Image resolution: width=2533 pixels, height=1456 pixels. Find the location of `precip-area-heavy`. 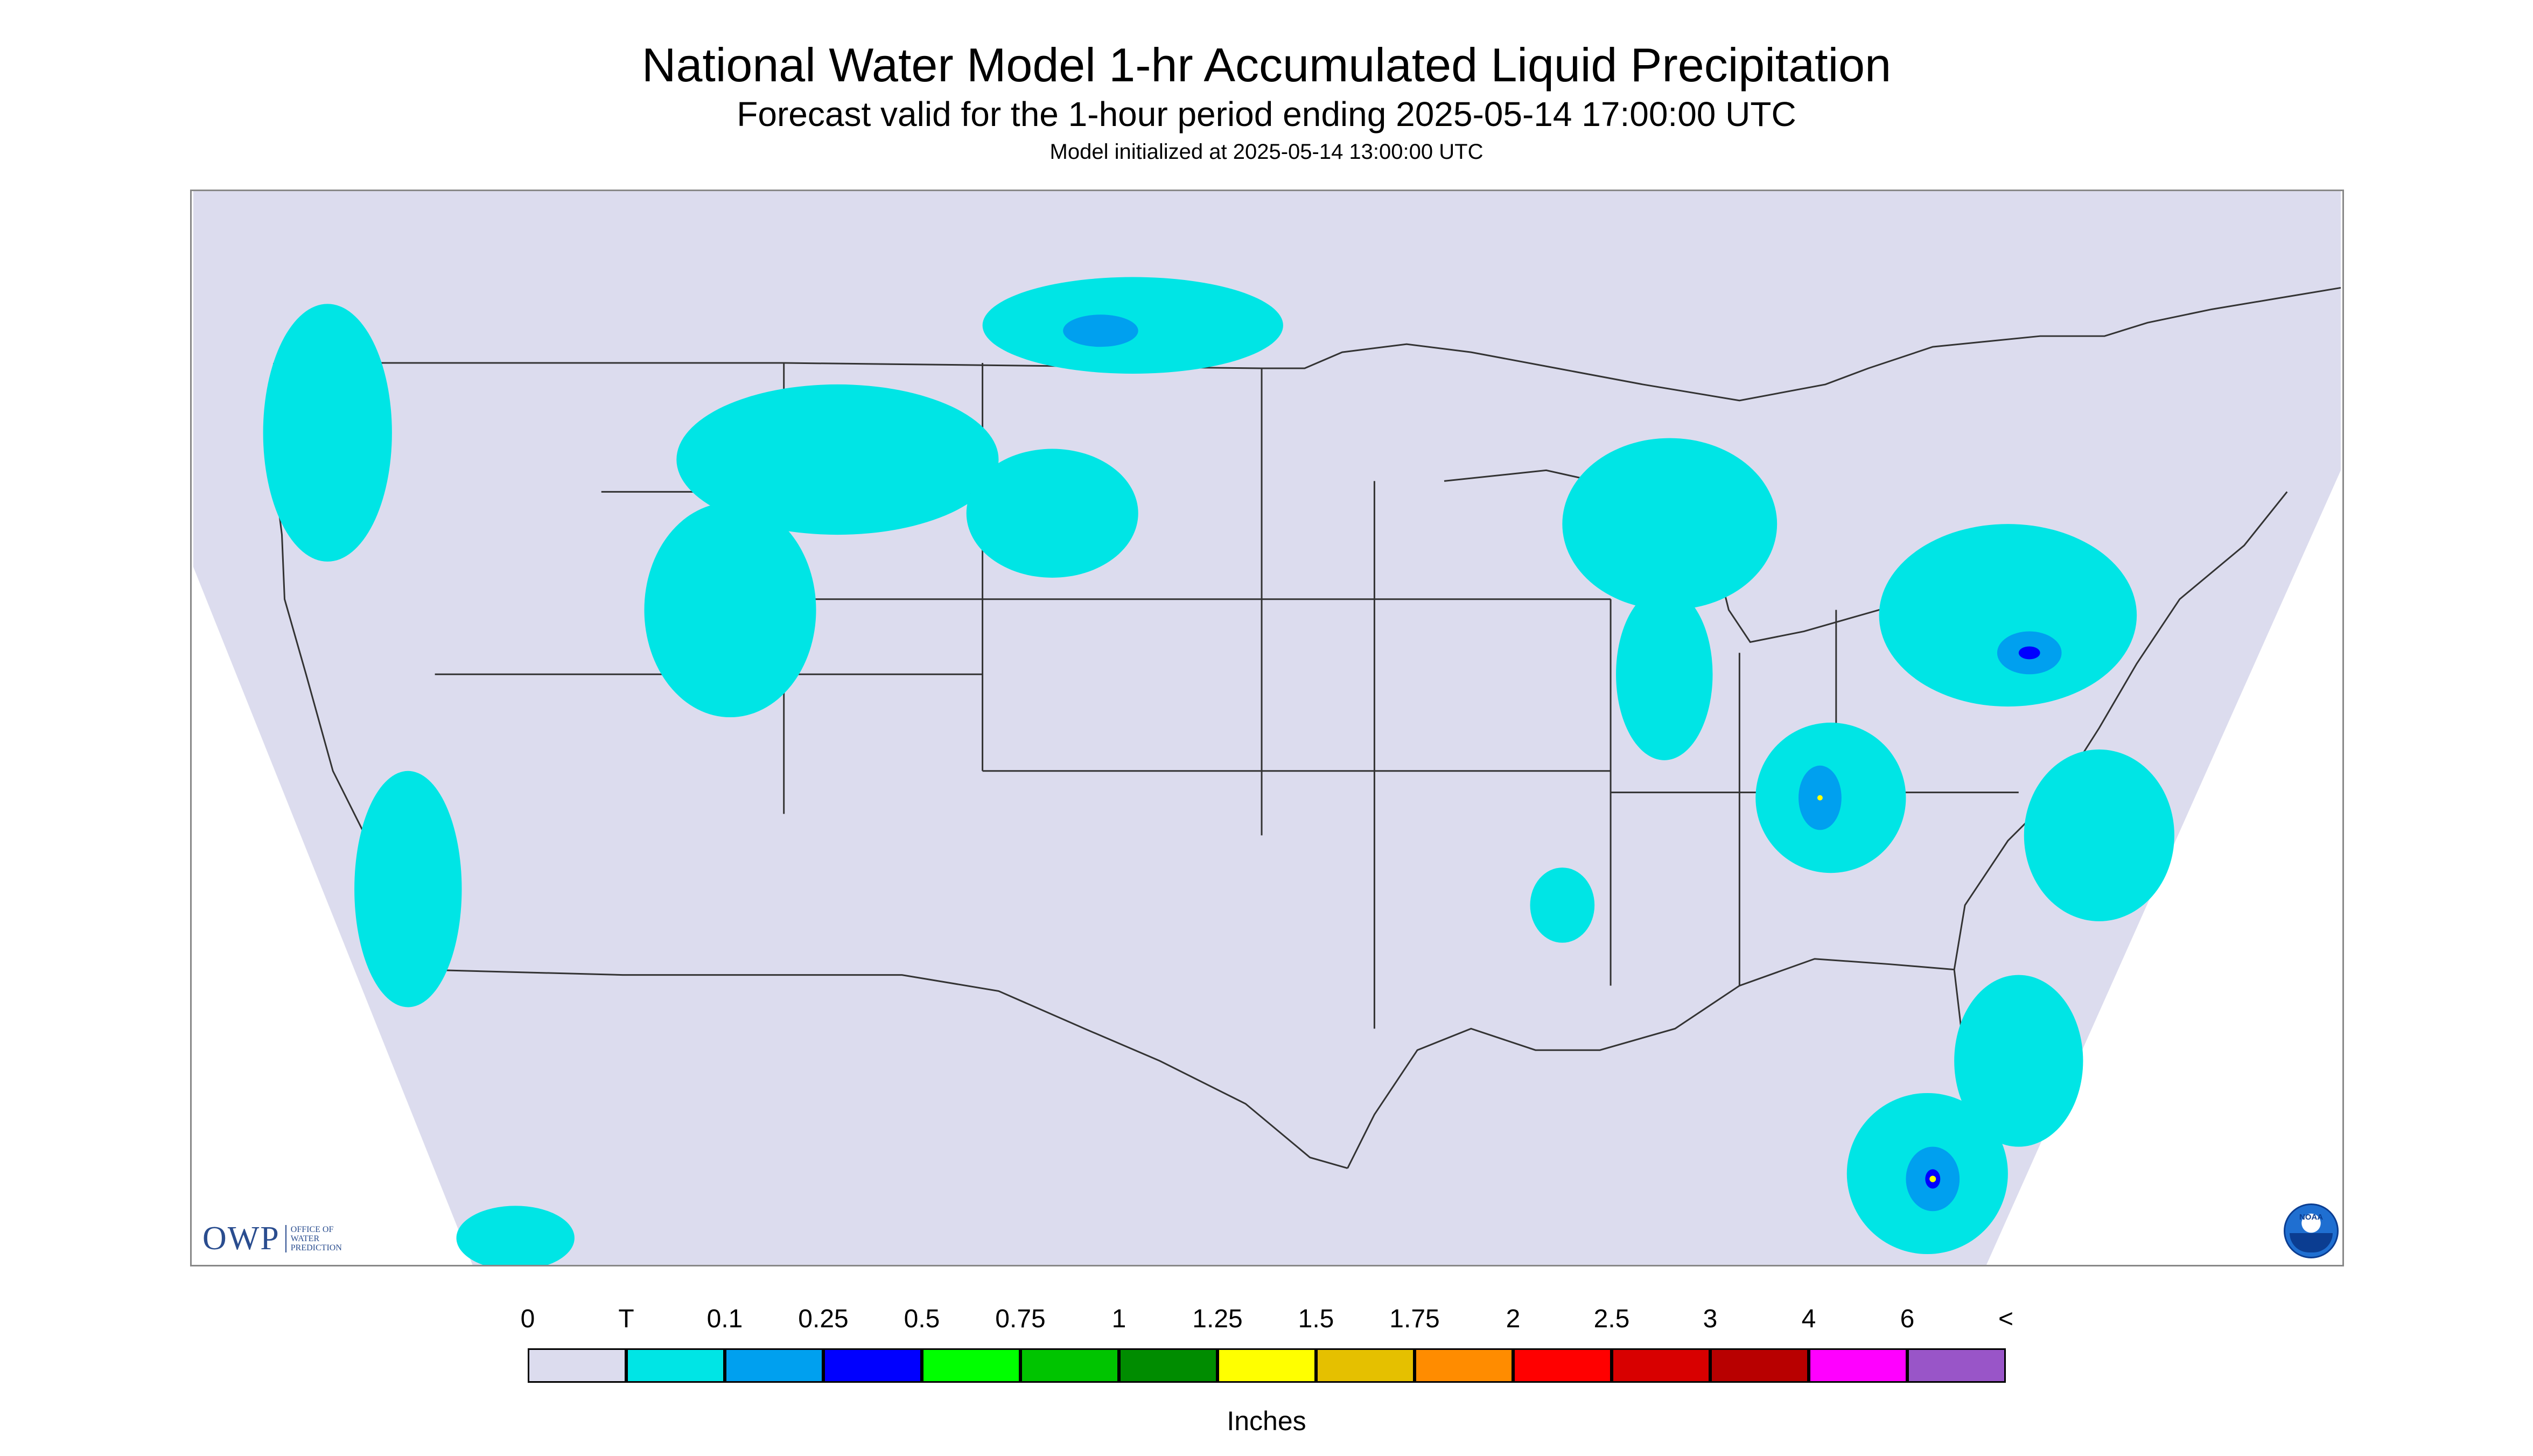

precip-area-heavy is located at coordinates (2029, 653).